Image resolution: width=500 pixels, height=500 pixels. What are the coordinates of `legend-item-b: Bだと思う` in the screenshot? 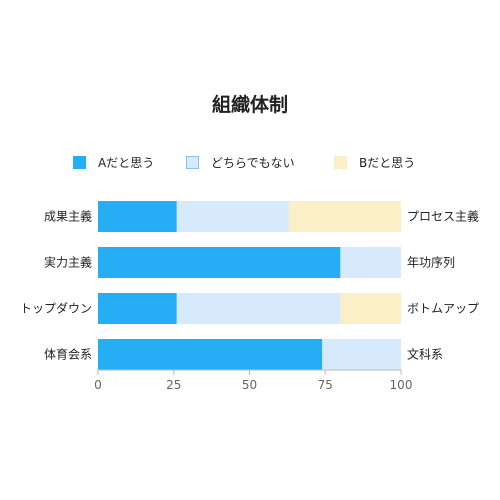 It's located at (374, 162).